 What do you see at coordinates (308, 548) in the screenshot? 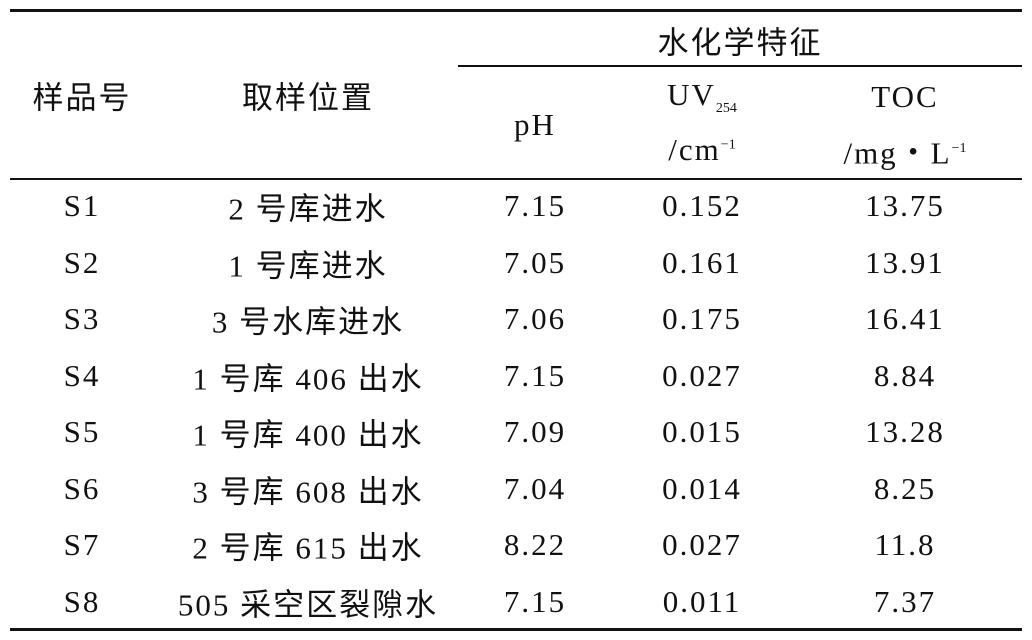
I see `table-cell: 2 号库 615 出水` at bounding box center [308, 548].